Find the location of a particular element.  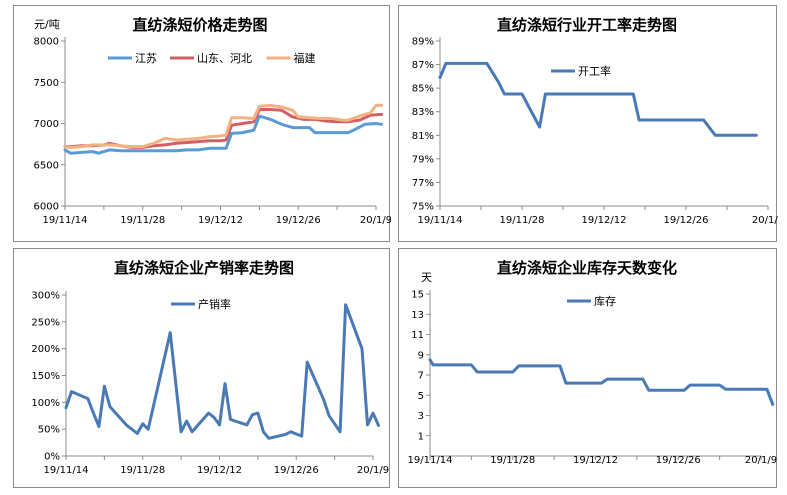

y-tick-label: 300% is located at coordinates (45, 296).